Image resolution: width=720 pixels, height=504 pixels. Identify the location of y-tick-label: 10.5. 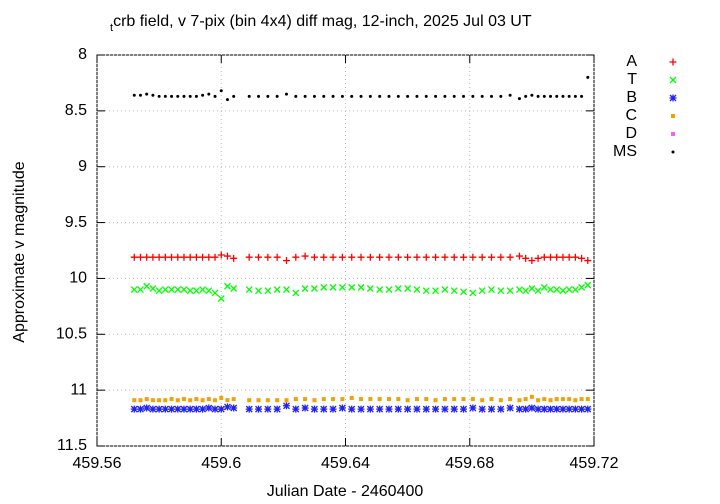
(71, 334).